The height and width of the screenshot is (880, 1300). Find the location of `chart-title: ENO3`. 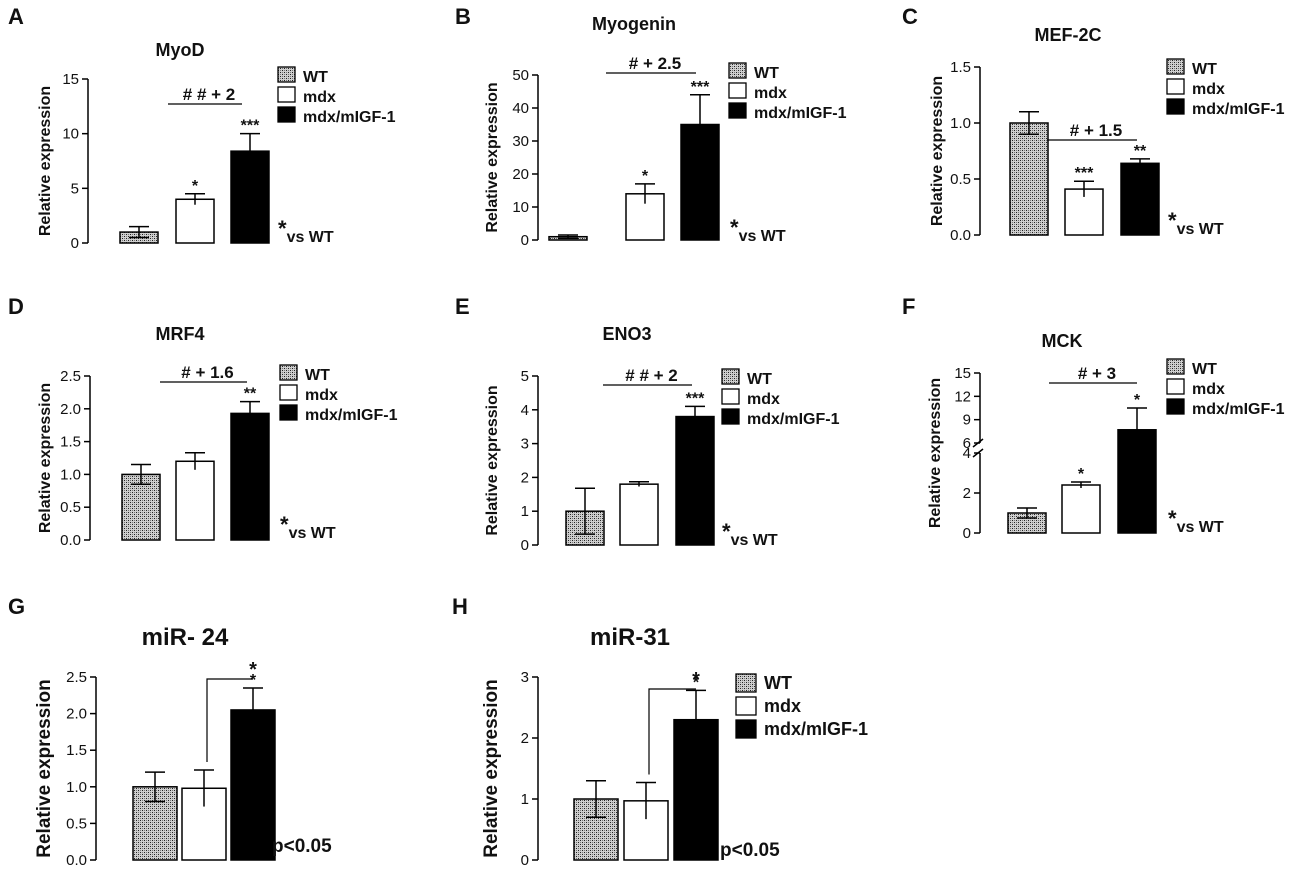

chart-title: ENO3 is located at coordinates (626, 334).